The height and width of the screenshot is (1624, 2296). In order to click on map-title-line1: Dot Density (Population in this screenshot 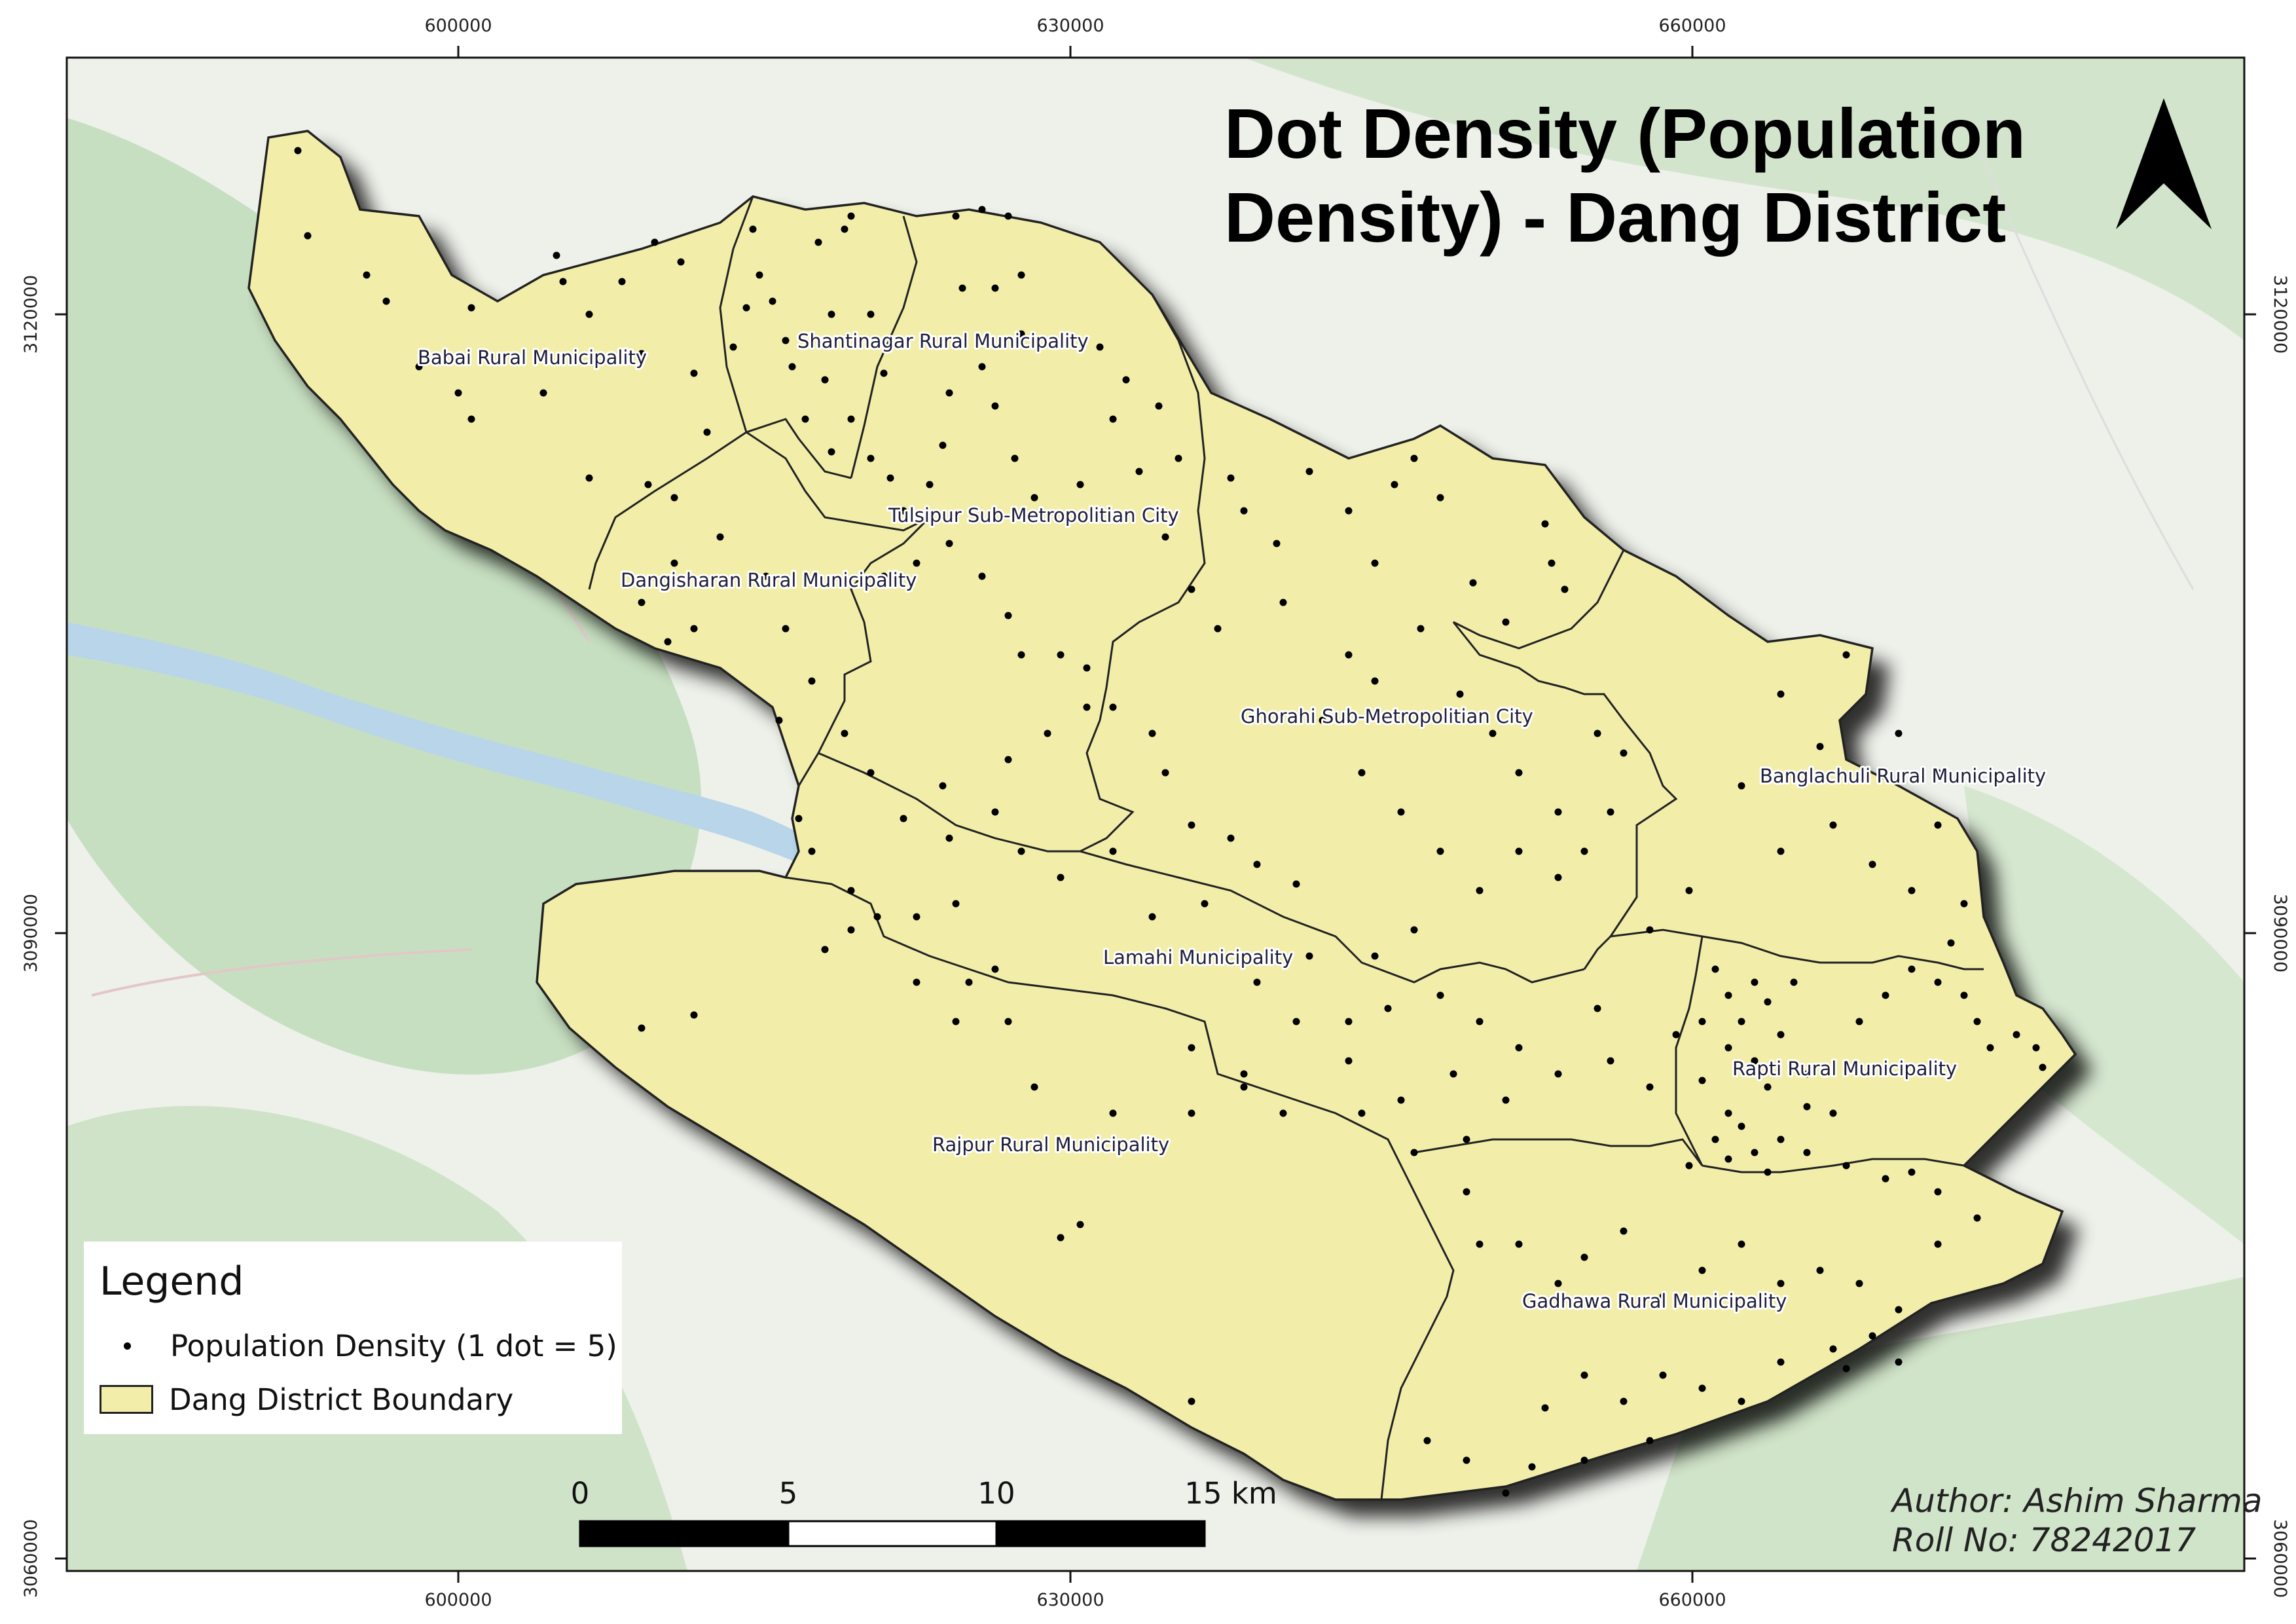, I will do `click(1625, 133)`.